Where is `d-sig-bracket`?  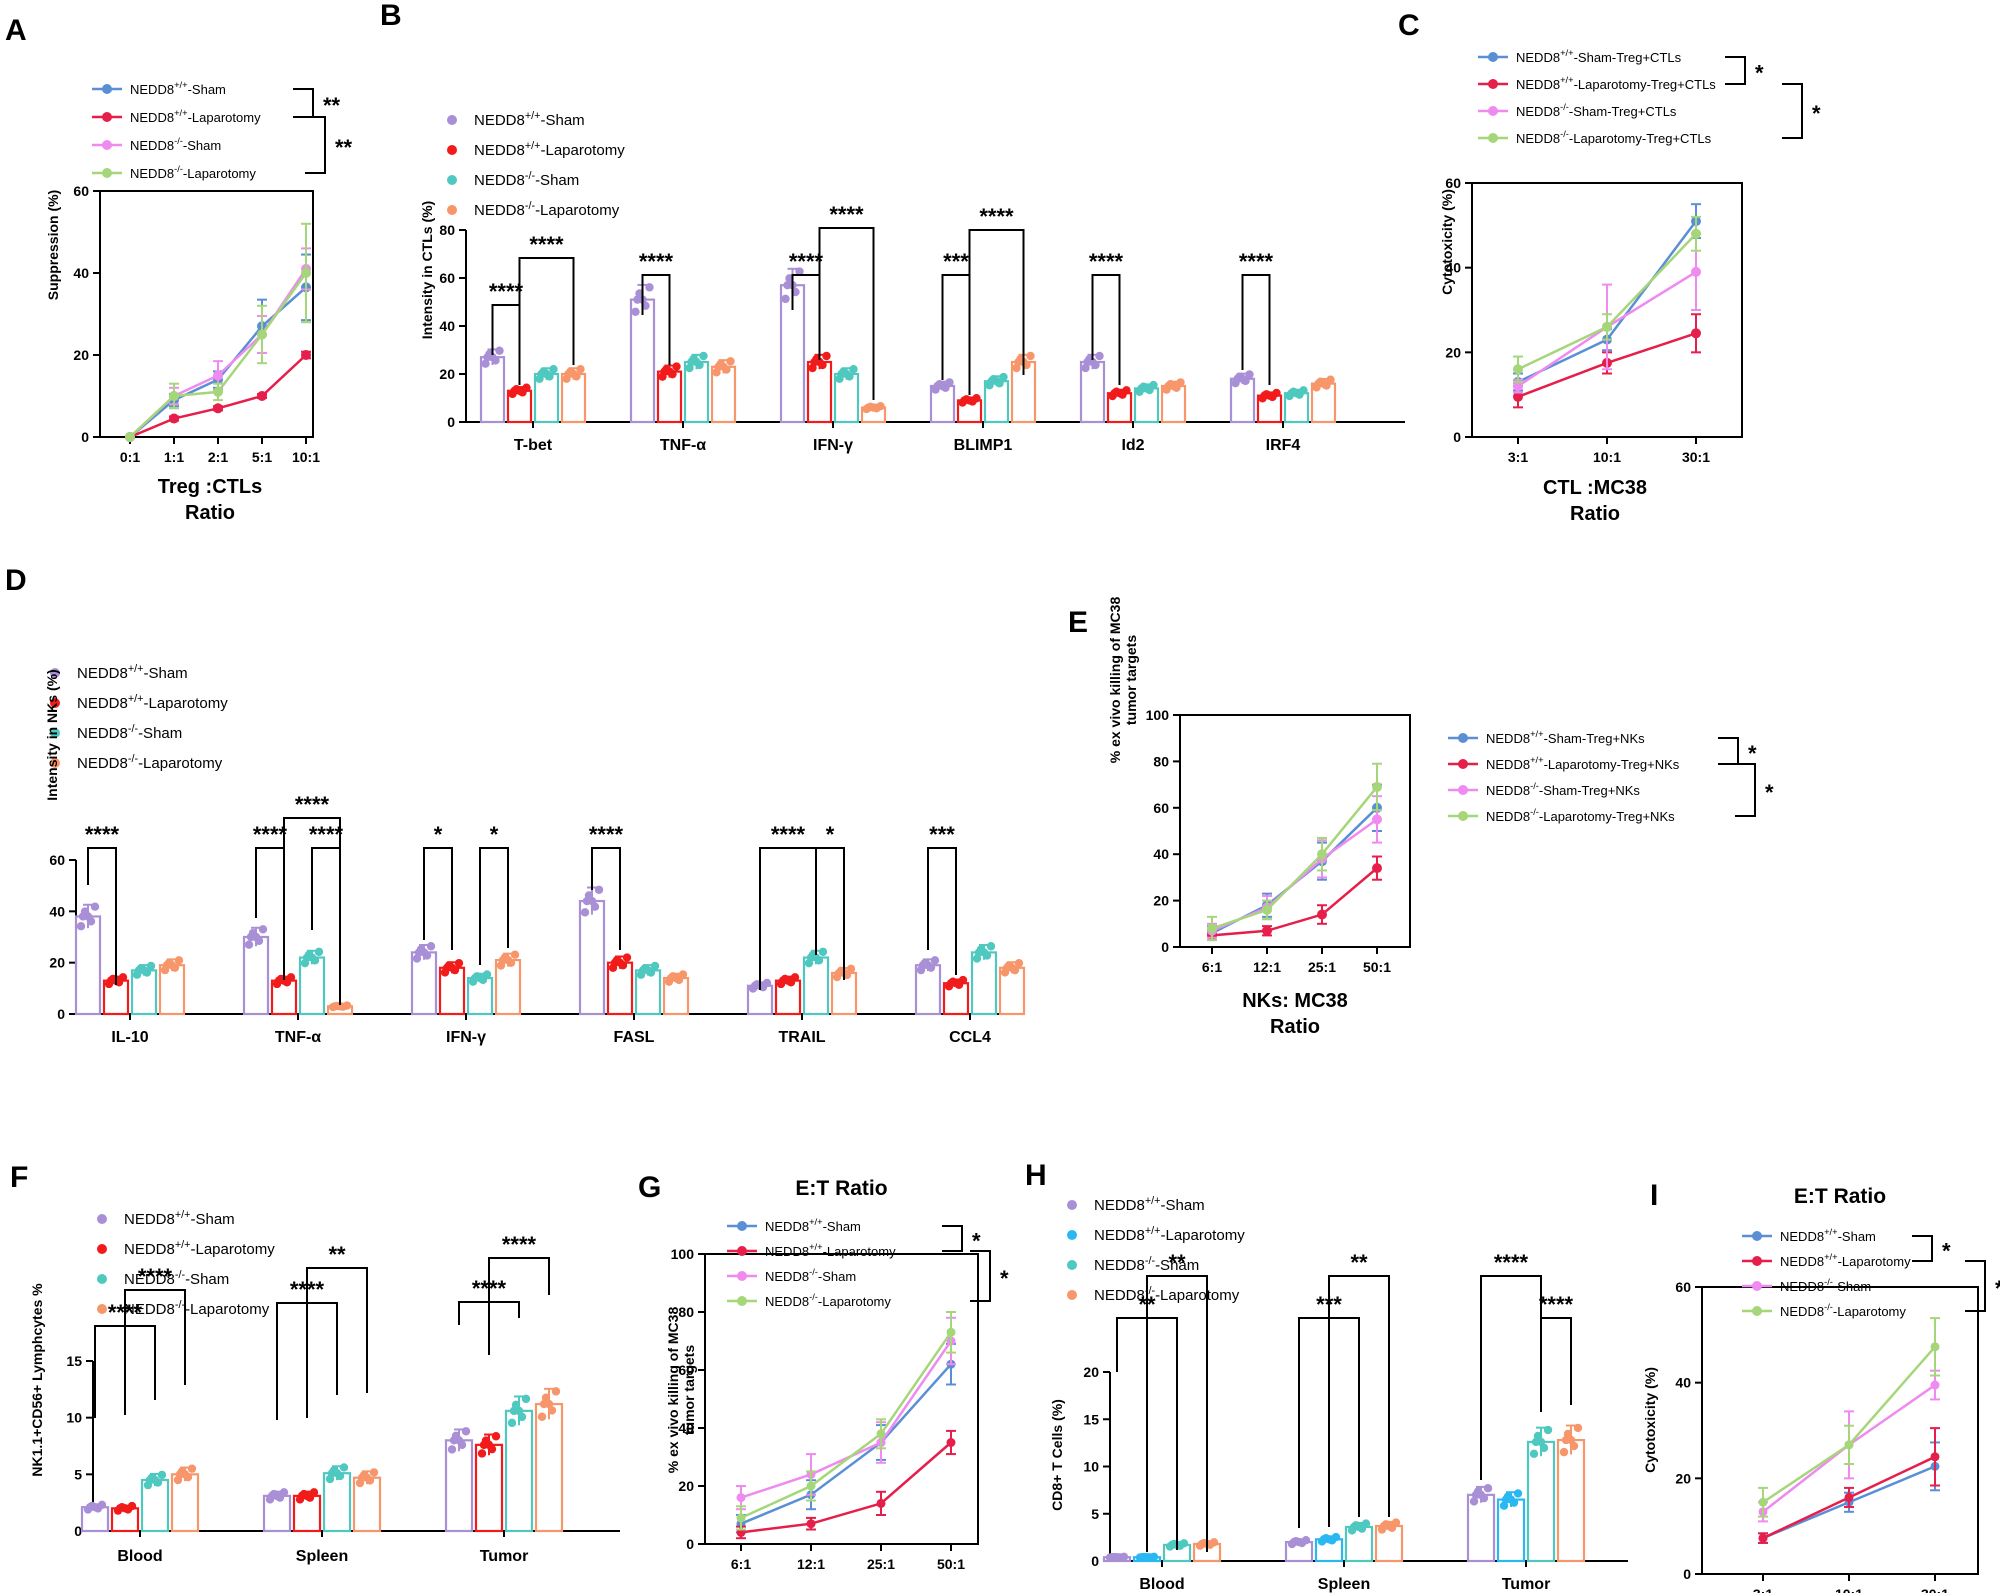
d-sig-bracket is located at coordinates (606, 898).